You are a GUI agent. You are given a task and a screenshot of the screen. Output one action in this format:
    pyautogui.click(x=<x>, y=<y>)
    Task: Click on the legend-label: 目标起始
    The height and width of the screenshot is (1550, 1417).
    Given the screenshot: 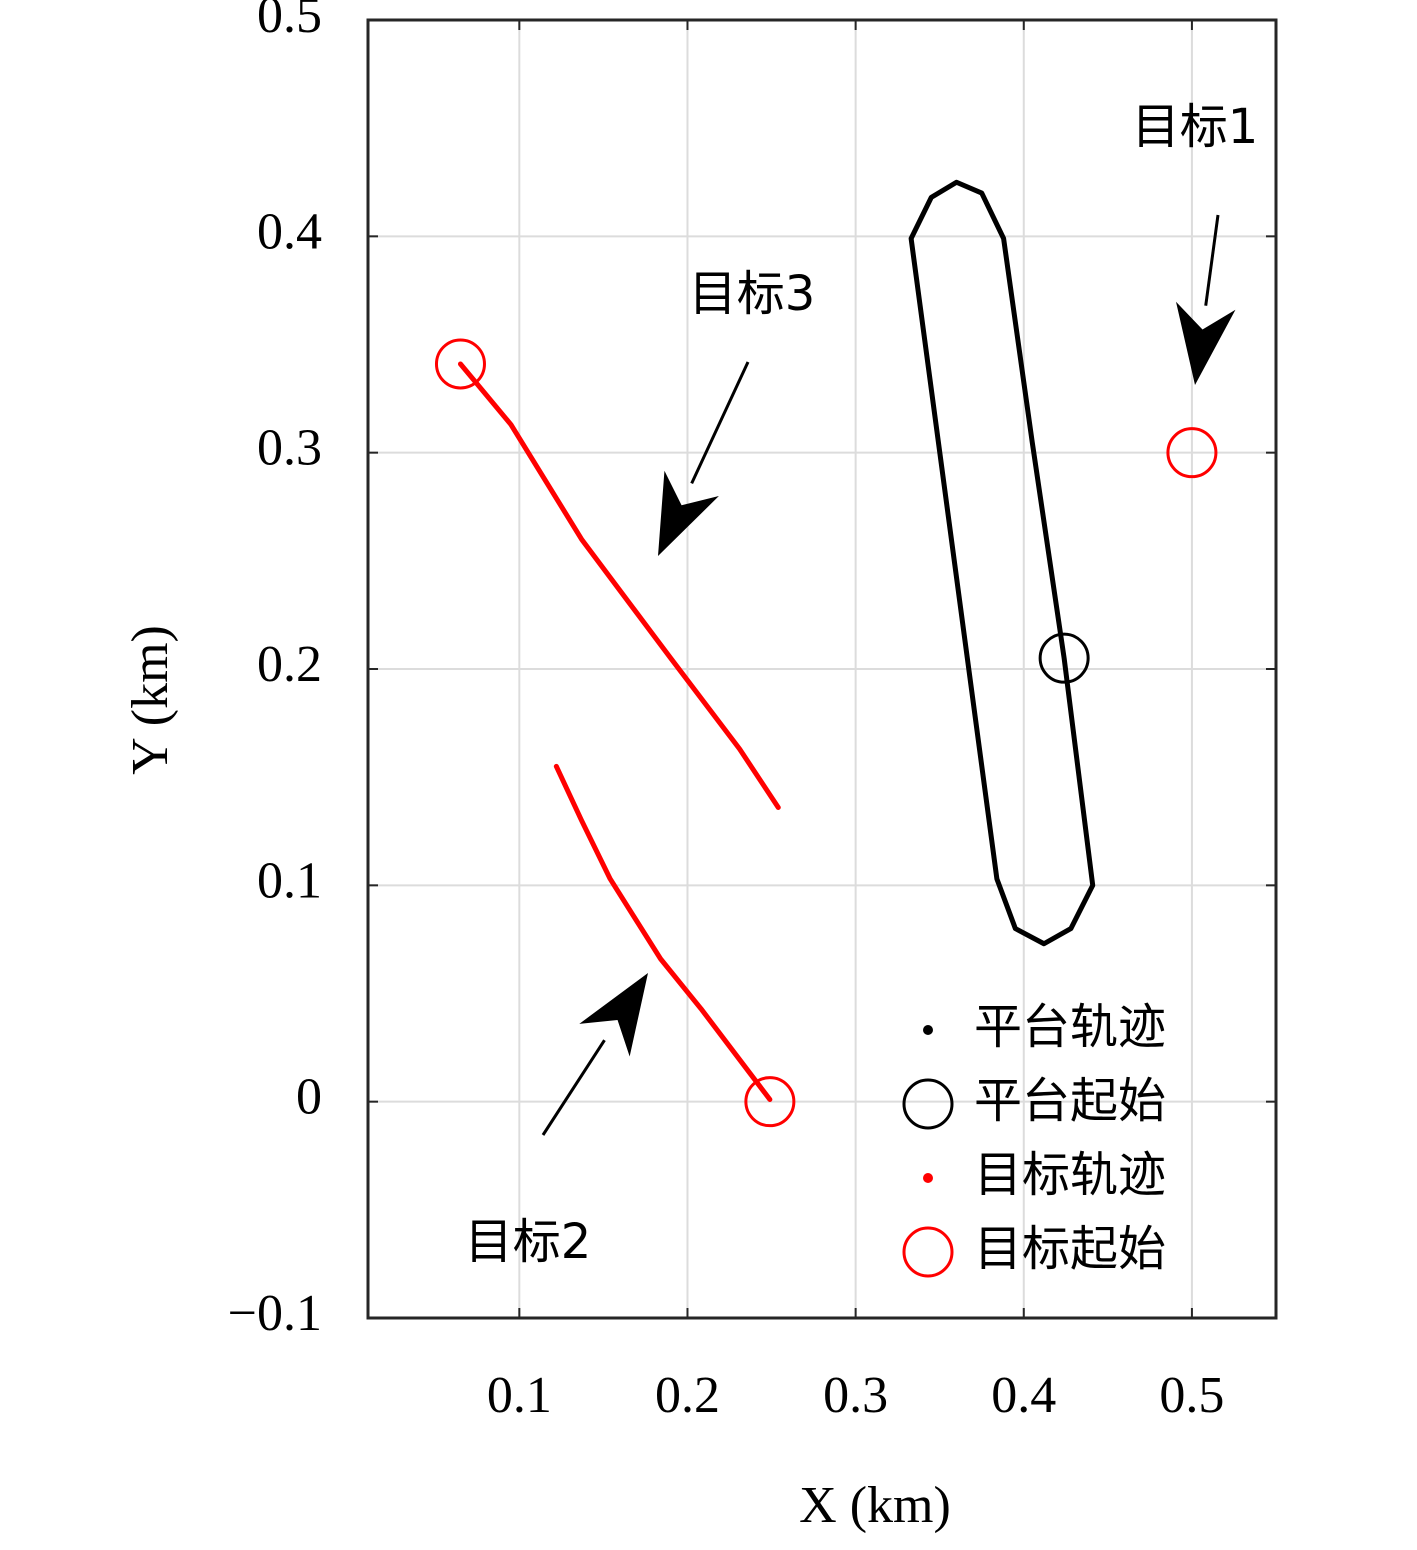 What is the action you would take?
    pyautogui.click(x=1070, y=1249)
    